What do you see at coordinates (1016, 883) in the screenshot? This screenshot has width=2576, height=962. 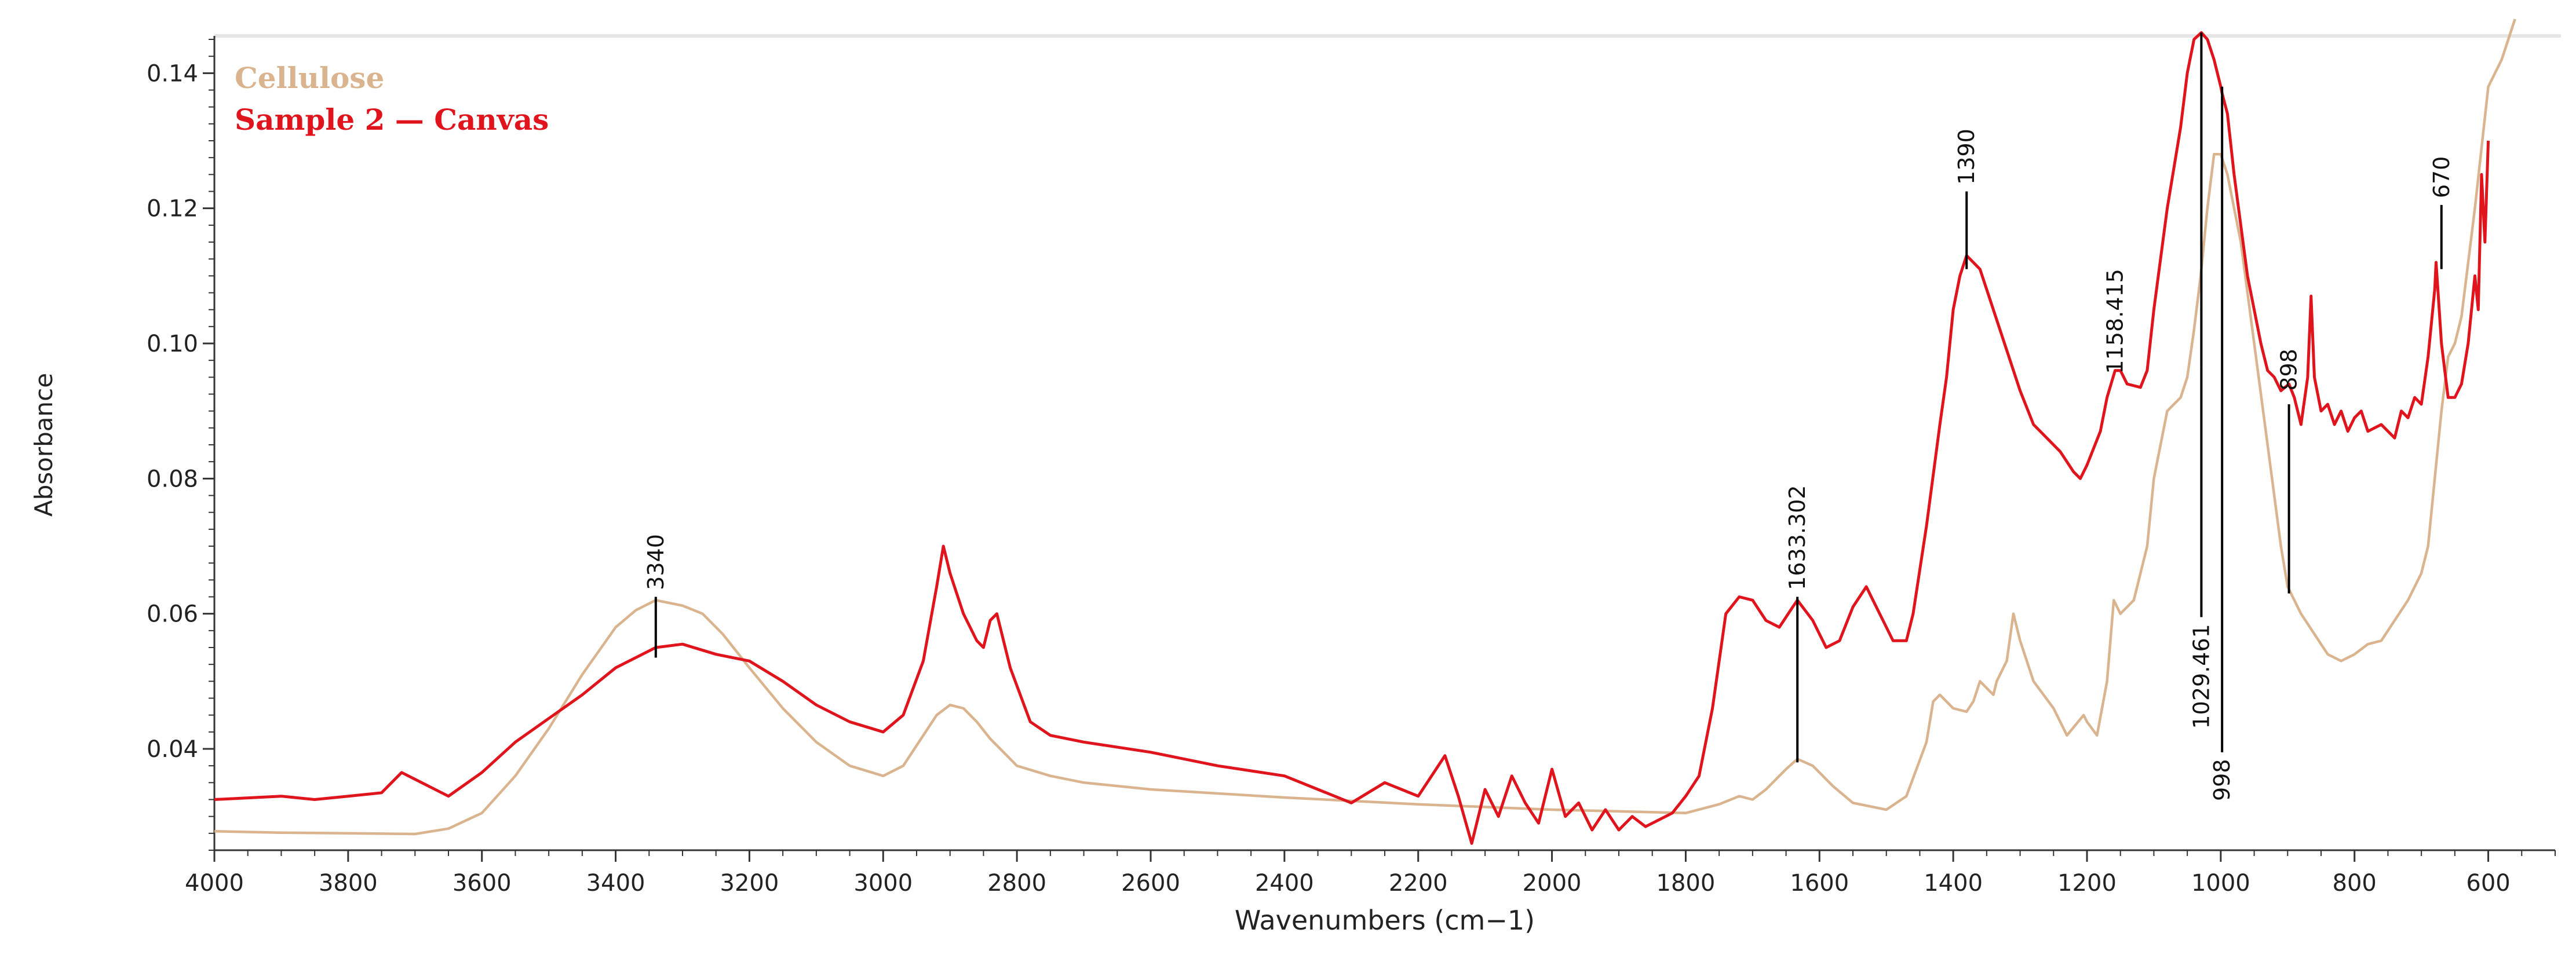 I see `x-tick-label: 2800` at bounding box center [1016, 883].